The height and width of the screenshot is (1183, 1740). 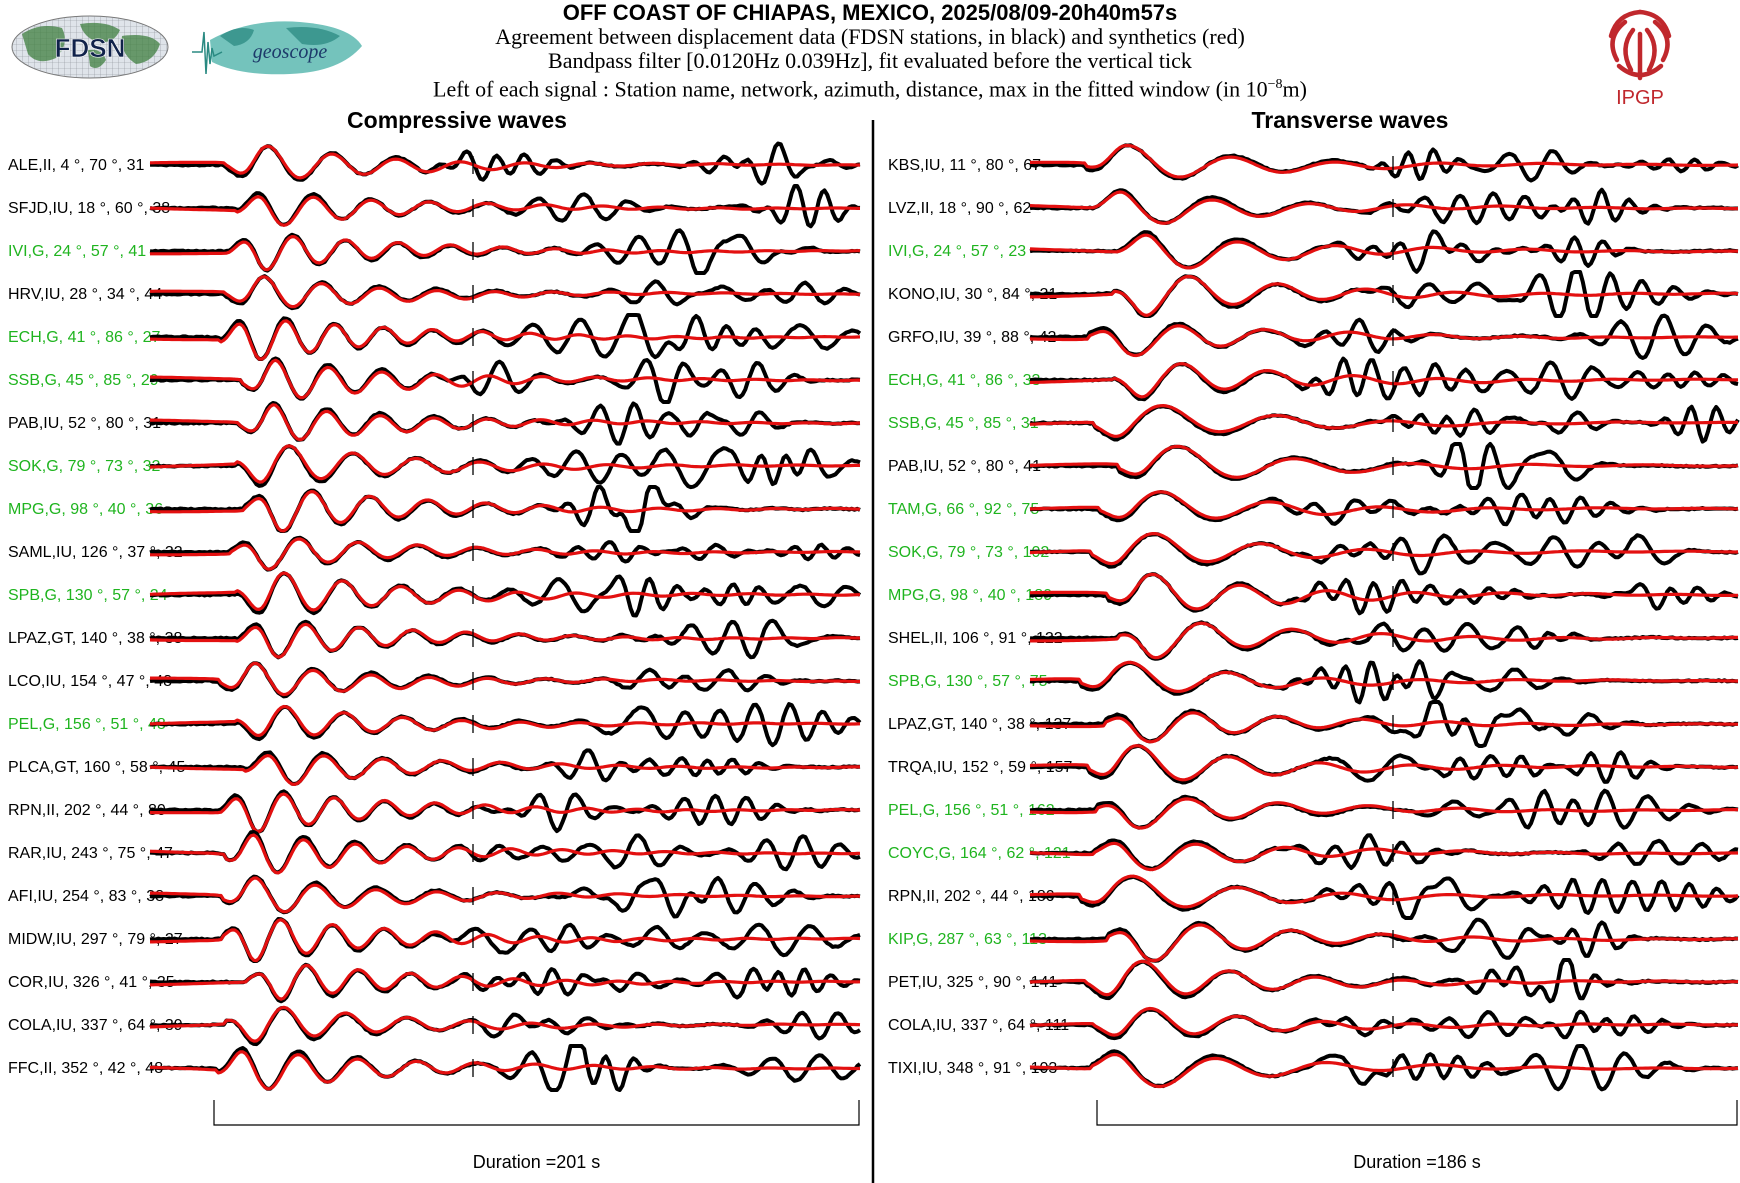 I want to click on station-label: COLA,IU, 337 °, 64 °, 111, so click(x=978, y=1025).